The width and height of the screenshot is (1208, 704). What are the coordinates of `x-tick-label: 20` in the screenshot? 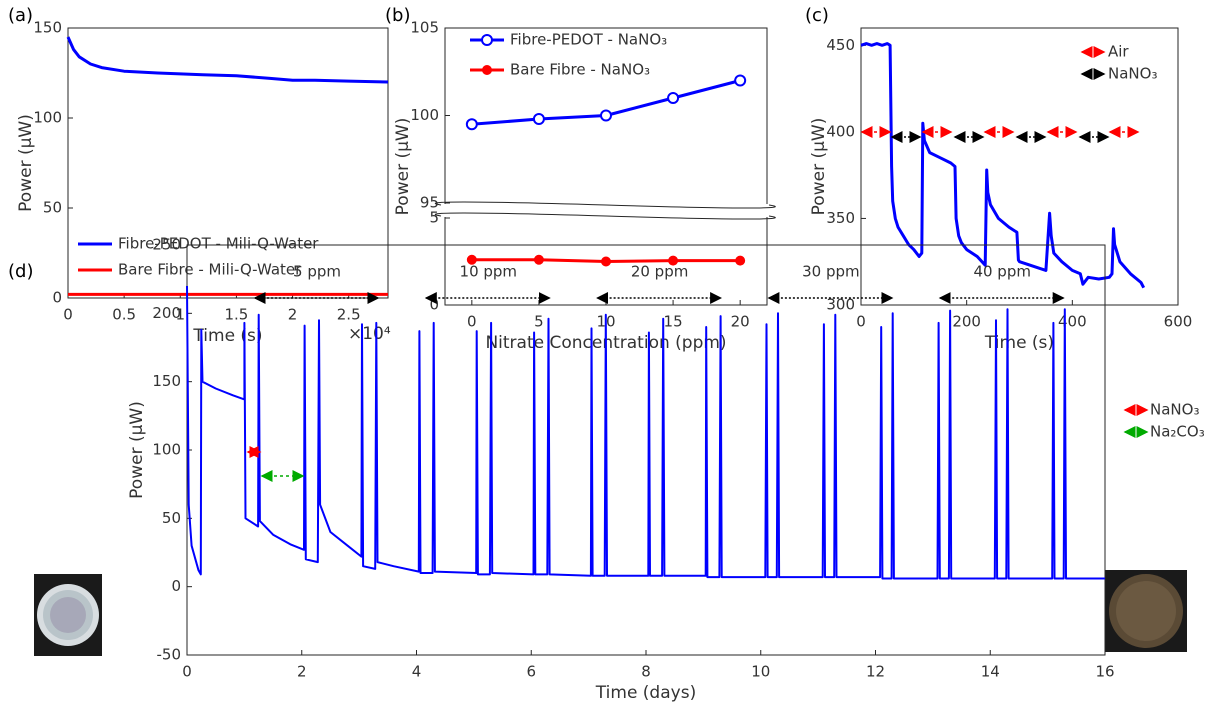 It's located at (740, 322).